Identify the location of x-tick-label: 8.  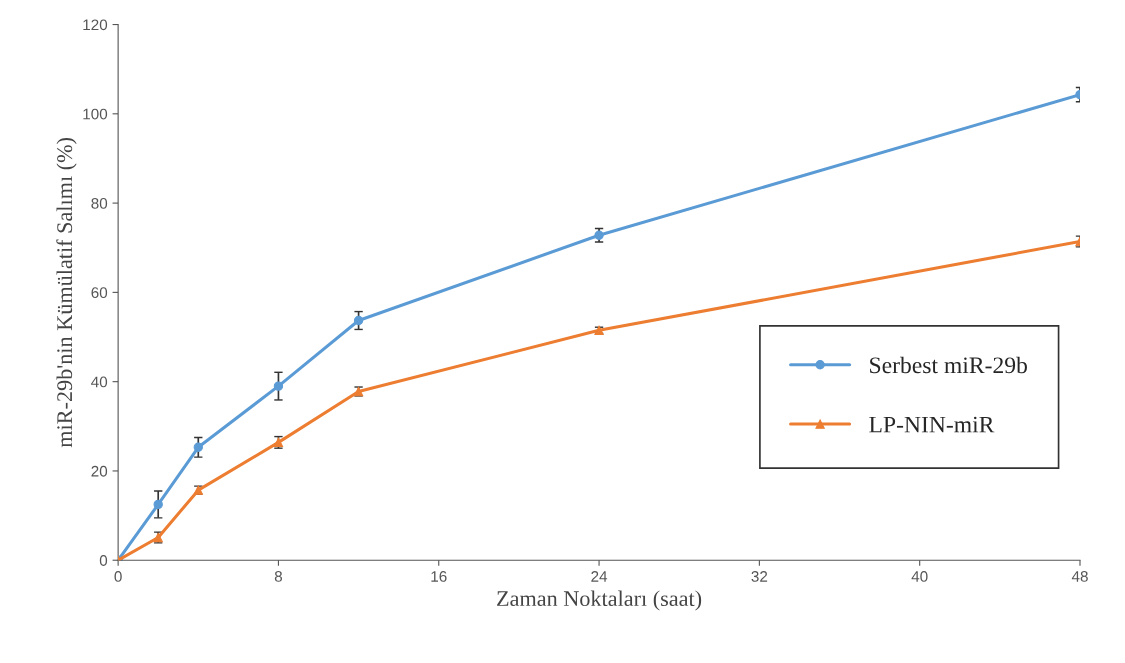
(278, 576).